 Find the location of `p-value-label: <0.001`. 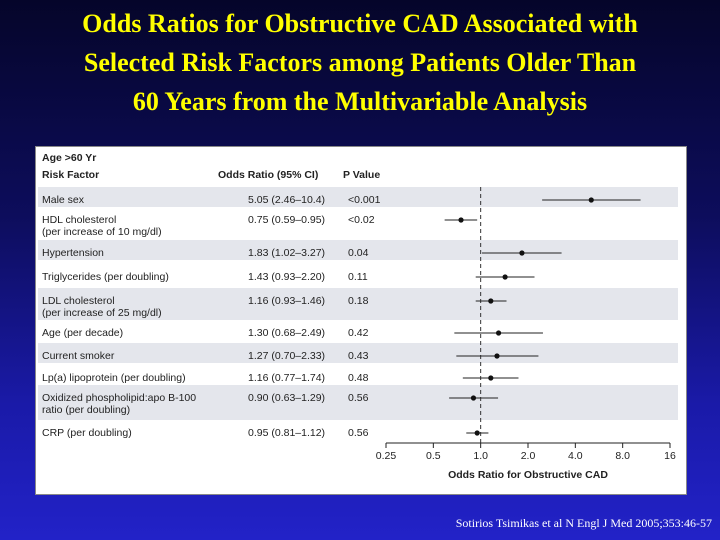

p-value-label: <0.001 is located at coordinates (364, 200).